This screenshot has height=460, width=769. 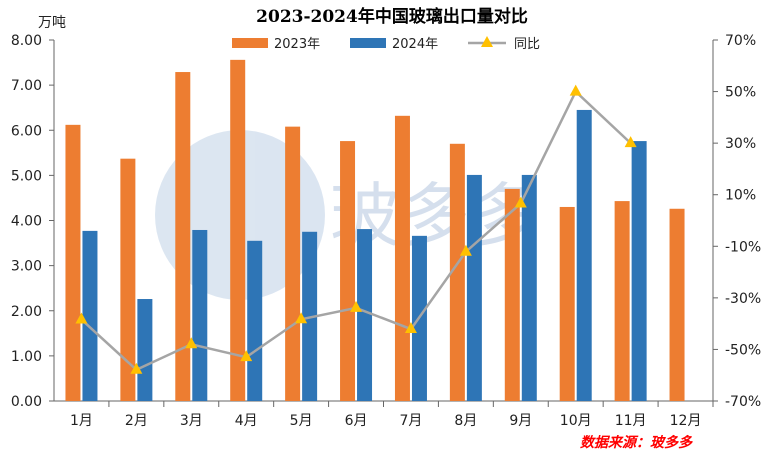 I want to click on y2-tick-label: 10%, so click(x=740, y=196).